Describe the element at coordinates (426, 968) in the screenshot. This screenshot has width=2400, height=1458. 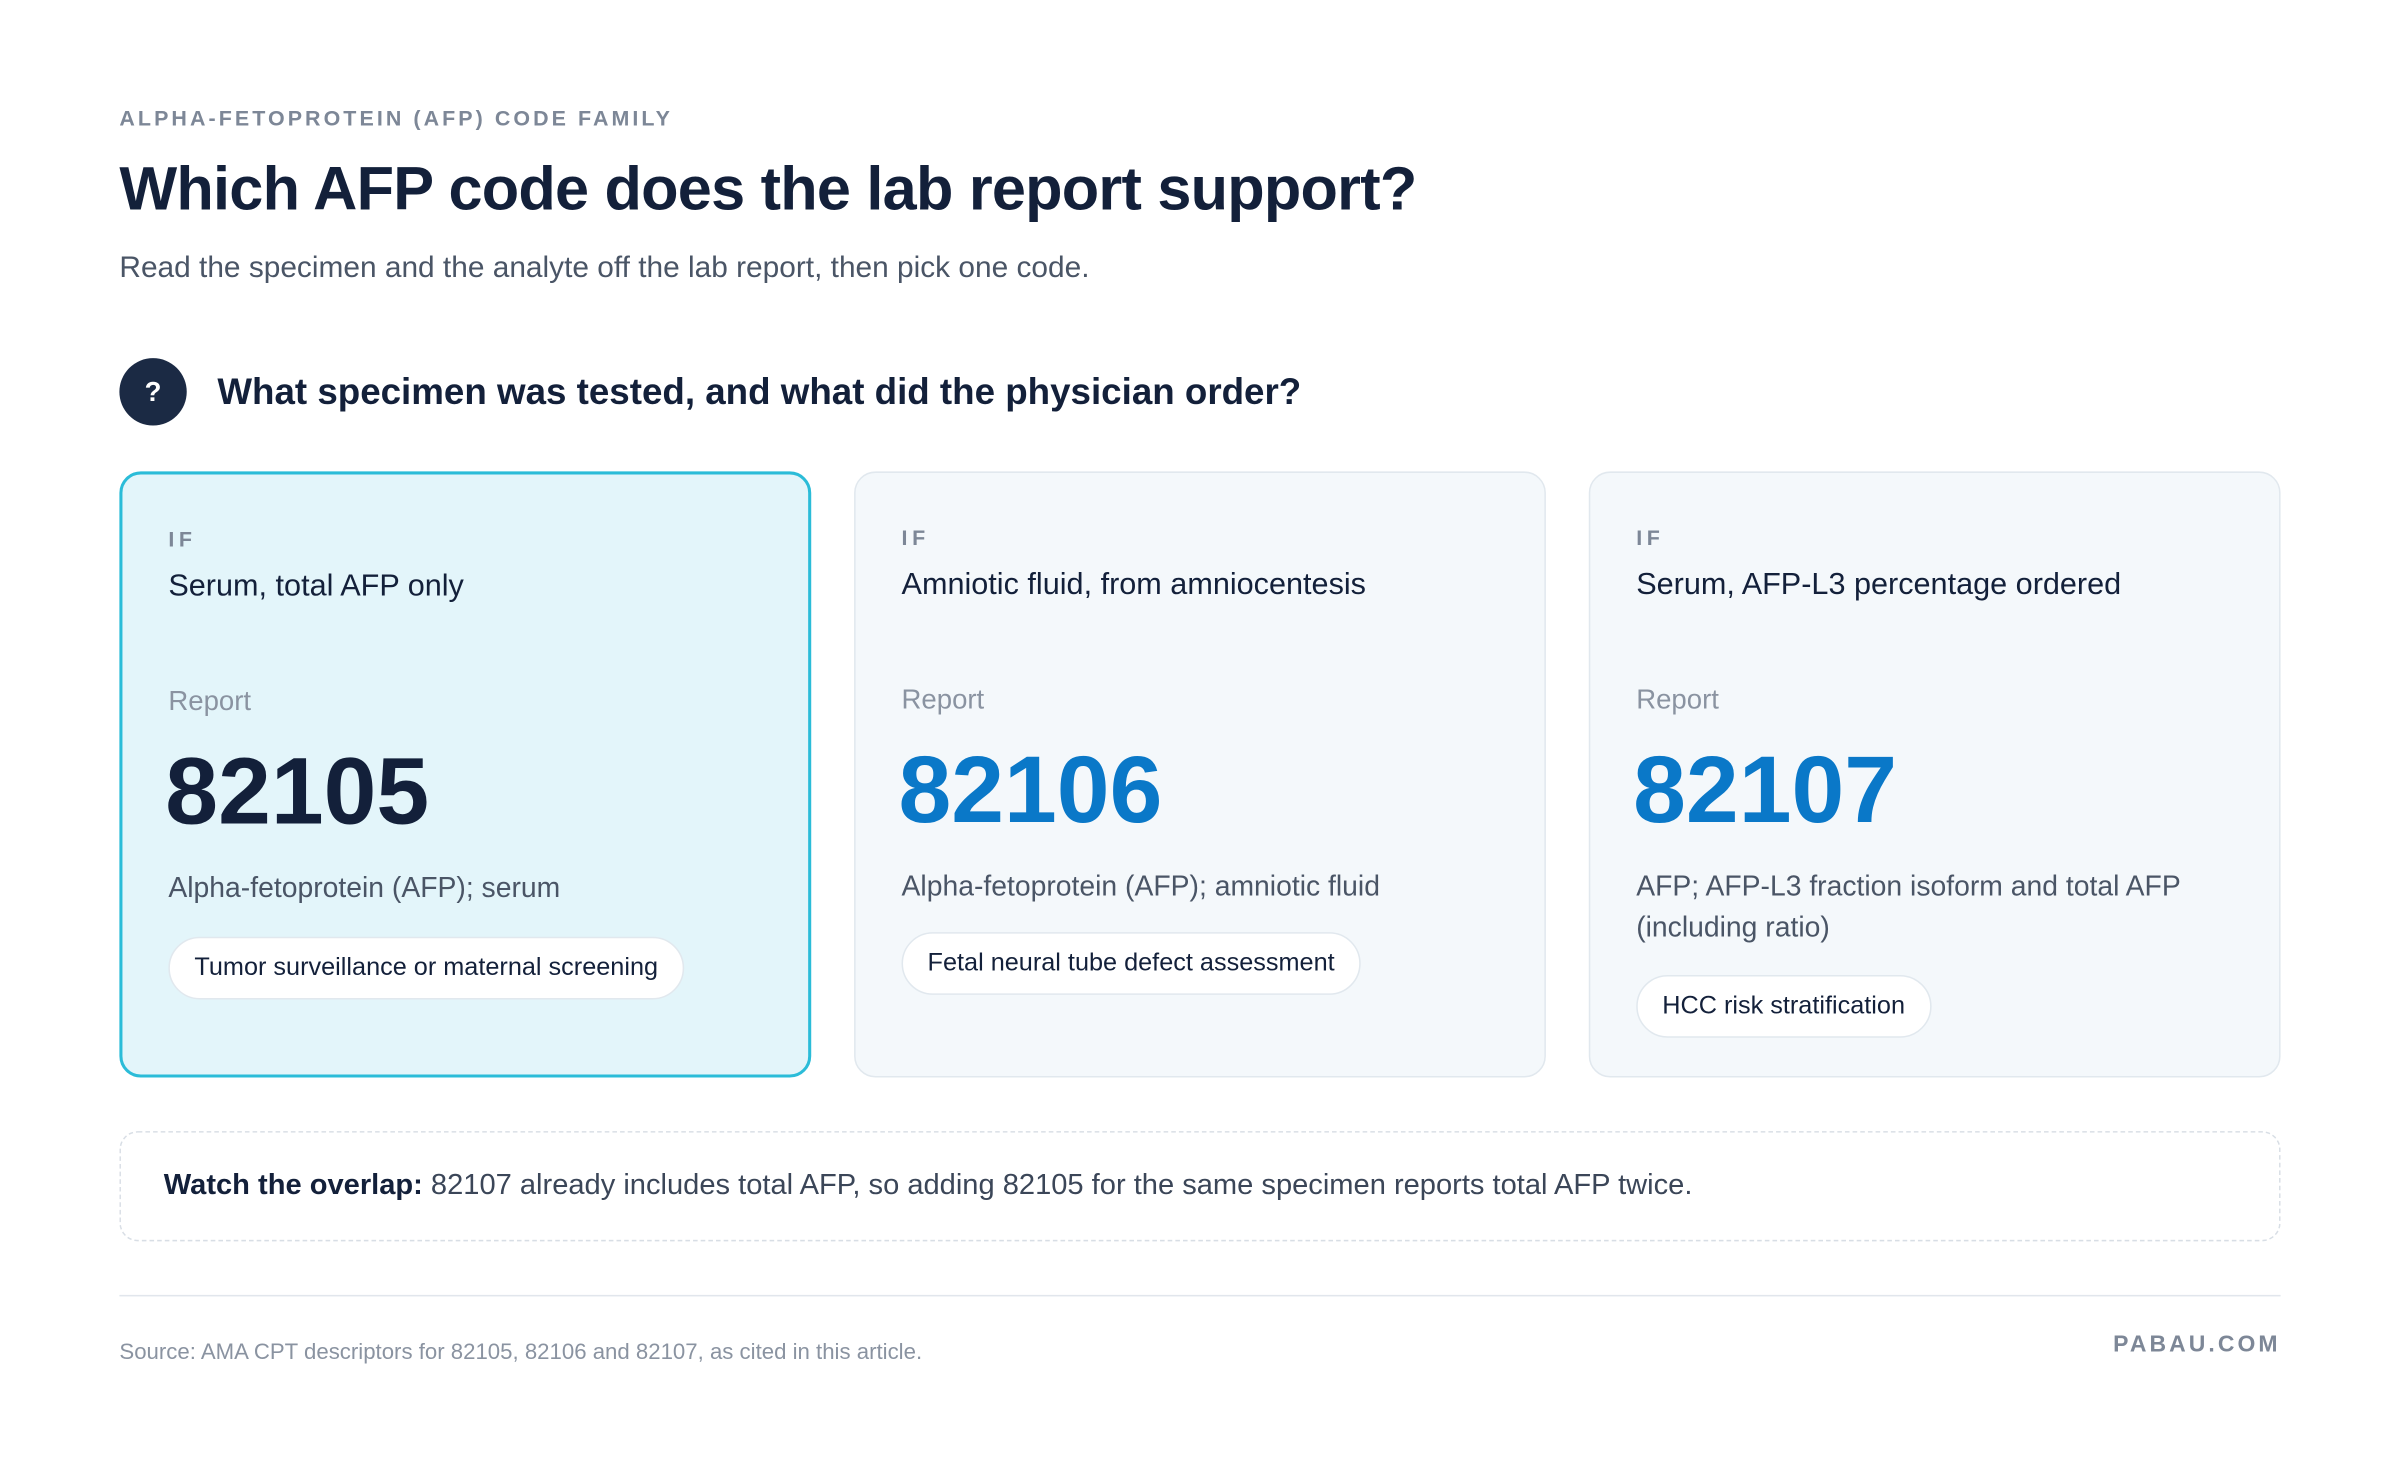
I see `tag: Tumor surveillance or maternal screening` at that location.